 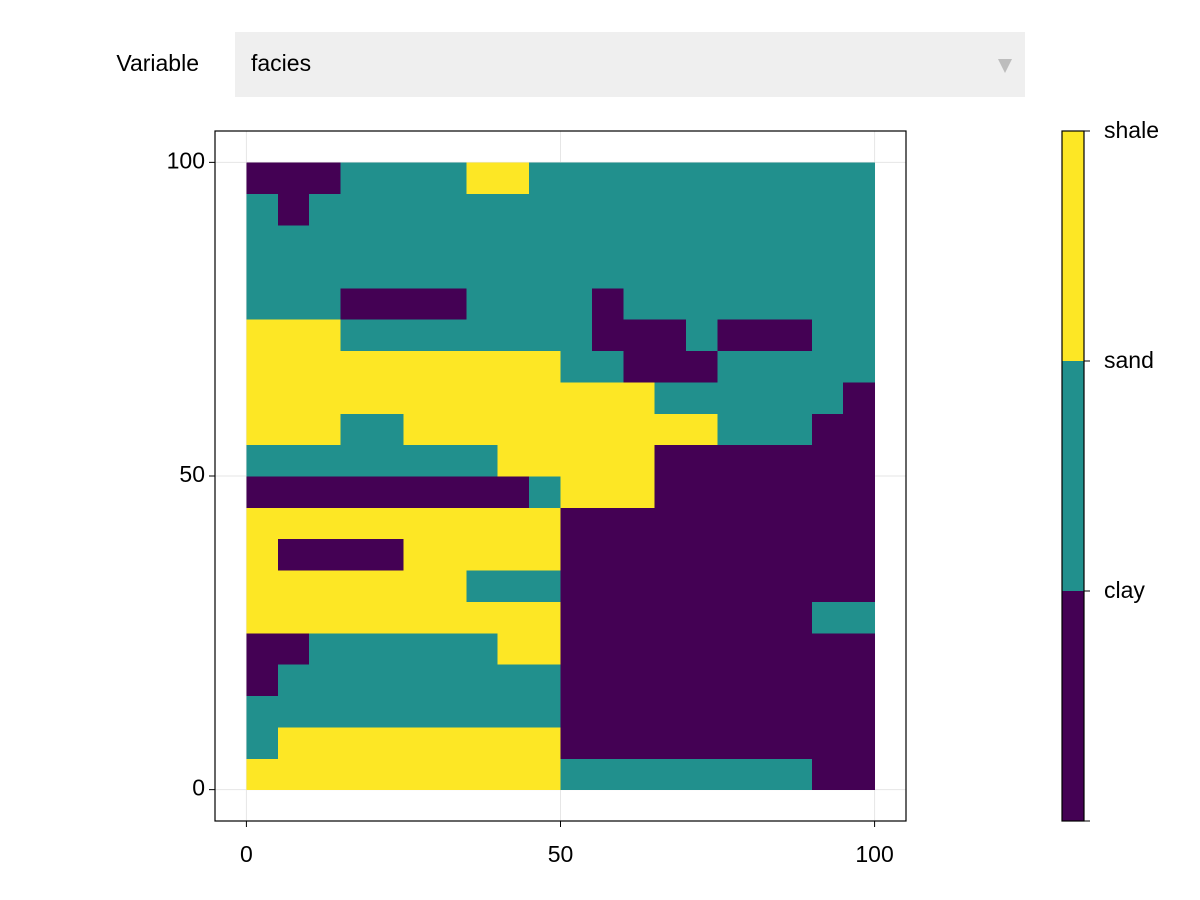 What do you see at coordinates (1005, 66) in the screenshot?
I see `dropdown-arrow` at bounding box center [1005, 66].